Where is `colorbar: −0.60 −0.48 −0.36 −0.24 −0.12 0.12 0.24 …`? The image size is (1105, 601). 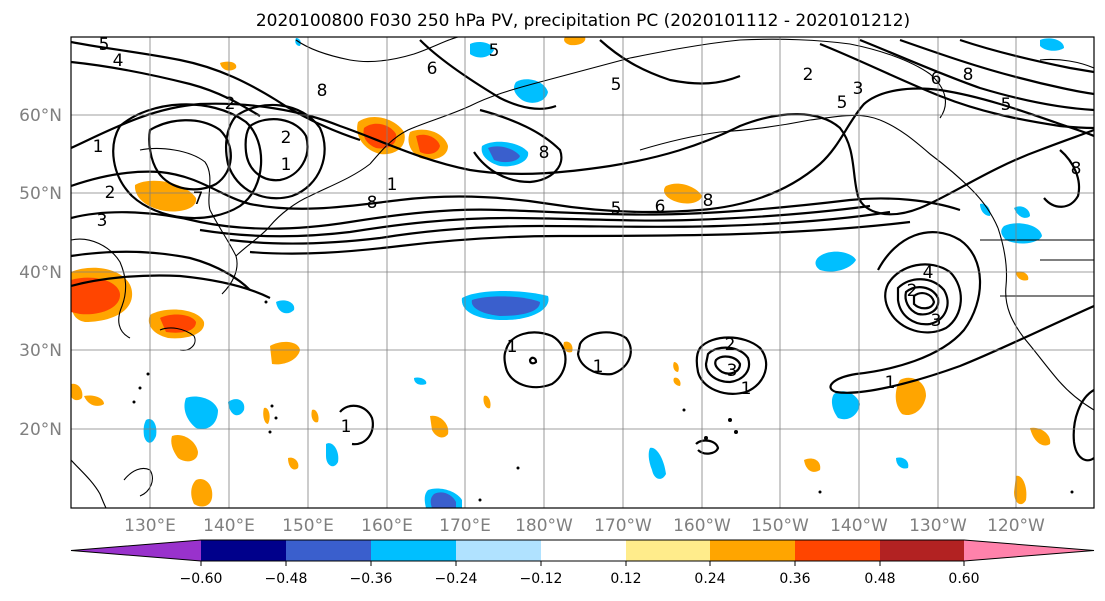 colorbar: −0.60 −0.48 −0.36 −0.24 −0.12 0.12 0.24 … is located at coordinates (582, 563).